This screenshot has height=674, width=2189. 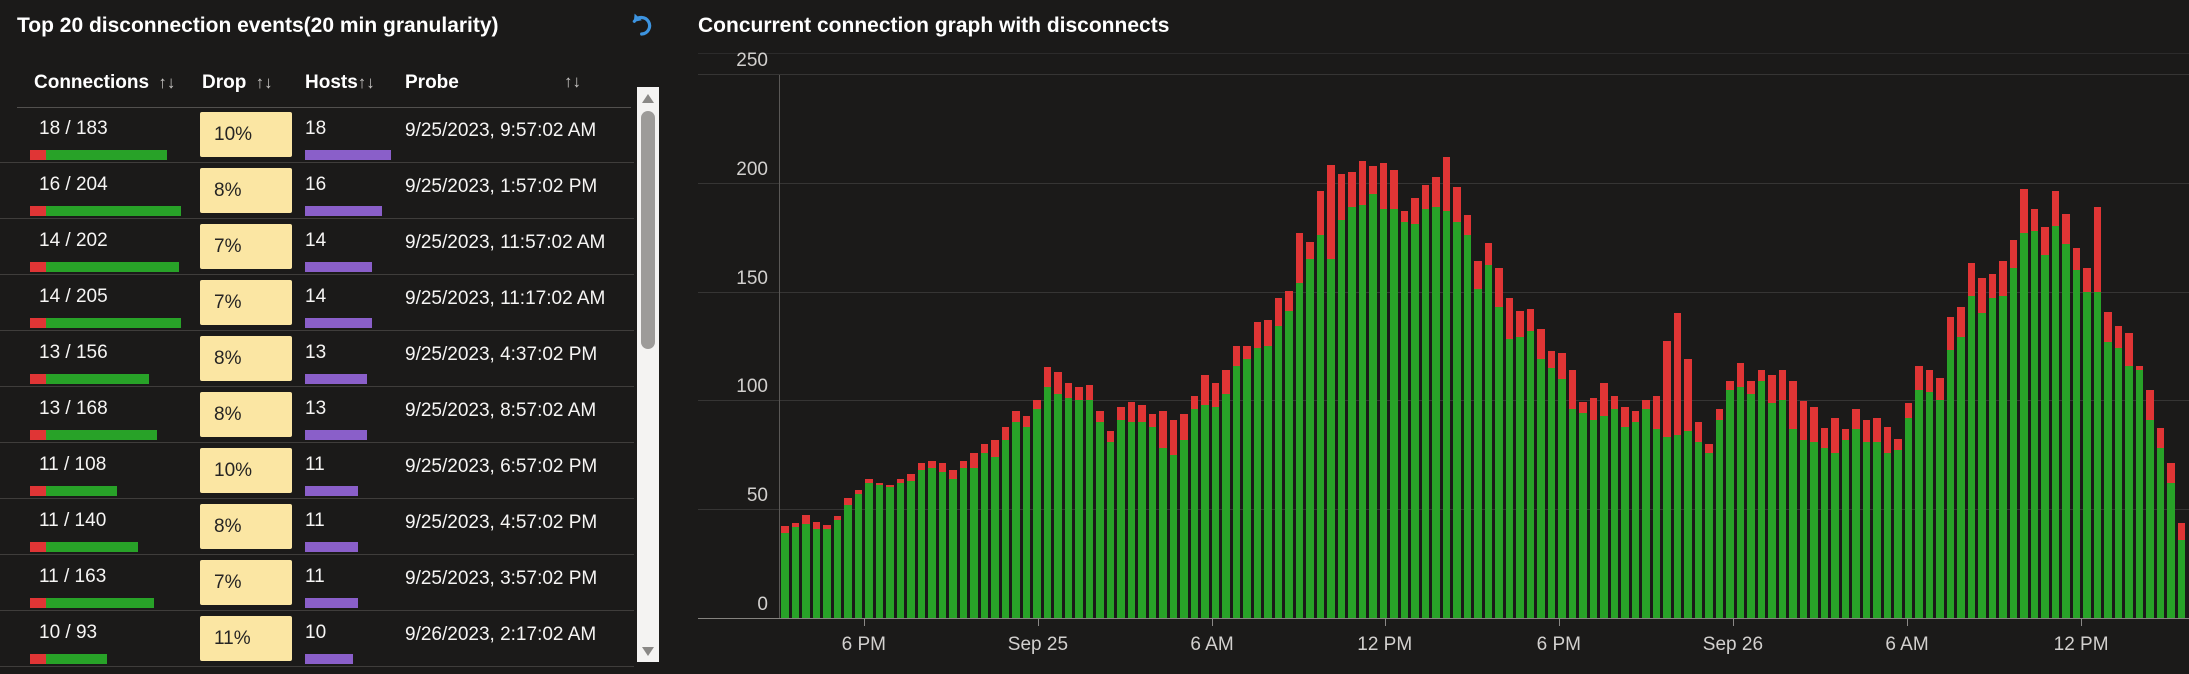 What do you see at coordinates (648, 230) in the screenshot?
I see `scrollbar-thumb` at bounding box center [648, 230].